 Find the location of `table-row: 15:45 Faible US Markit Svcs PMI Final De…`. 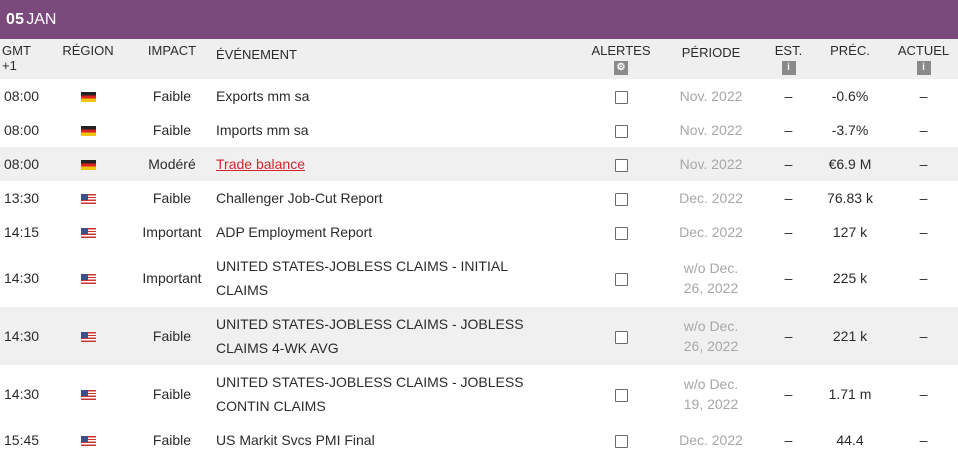

table-row: 15:45 Faible US Markit Svcs PMI Final De… is located at coordinates (479, 440).